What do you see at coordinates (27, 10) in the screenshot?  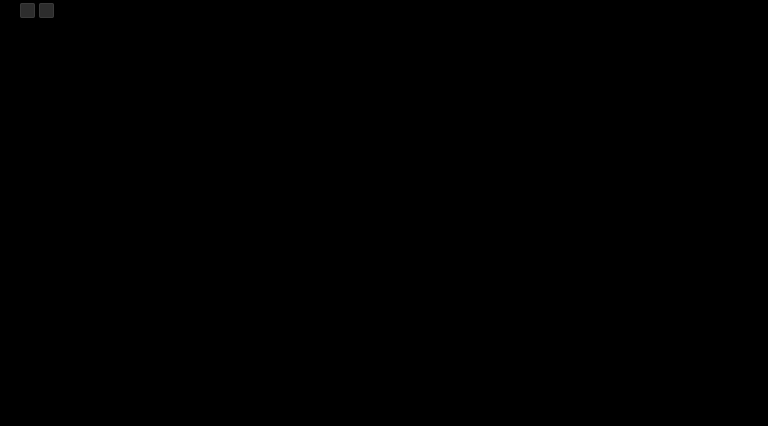 I see `series-eye-icon` at bounding box center [27, 10].